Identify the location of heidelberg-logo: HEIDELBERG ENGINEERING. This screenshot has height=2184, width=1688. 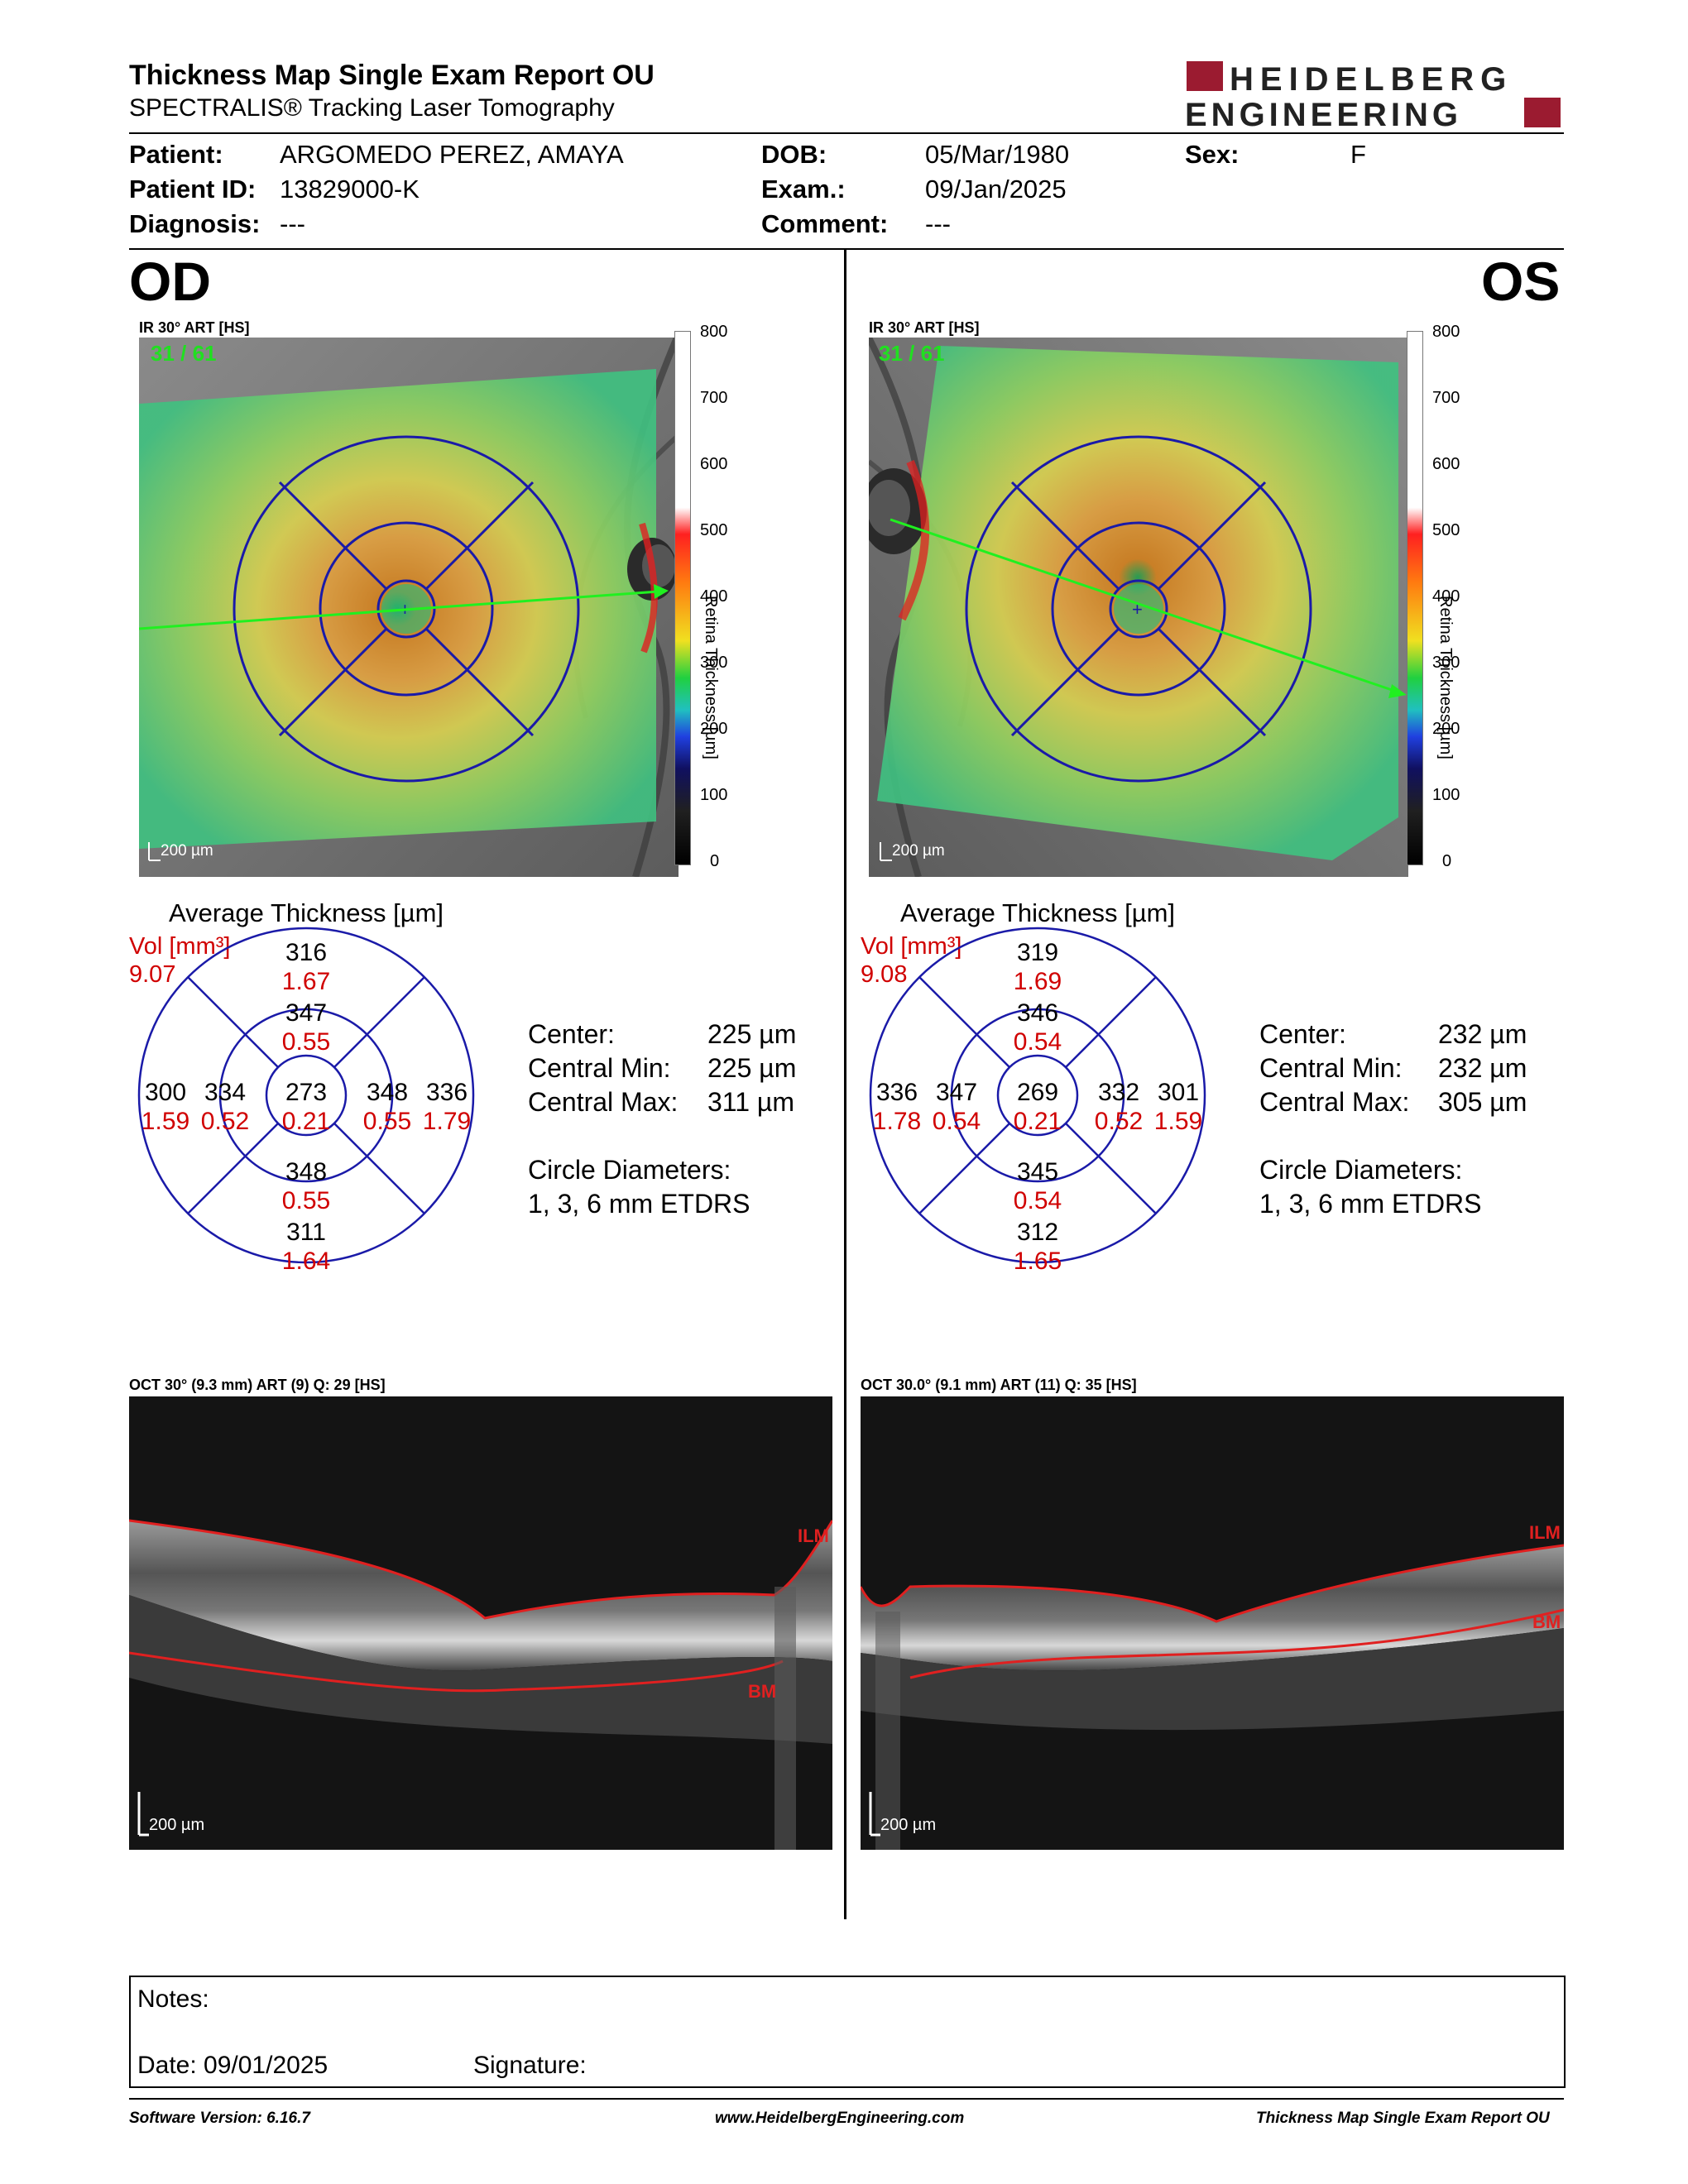
(1373, 95).